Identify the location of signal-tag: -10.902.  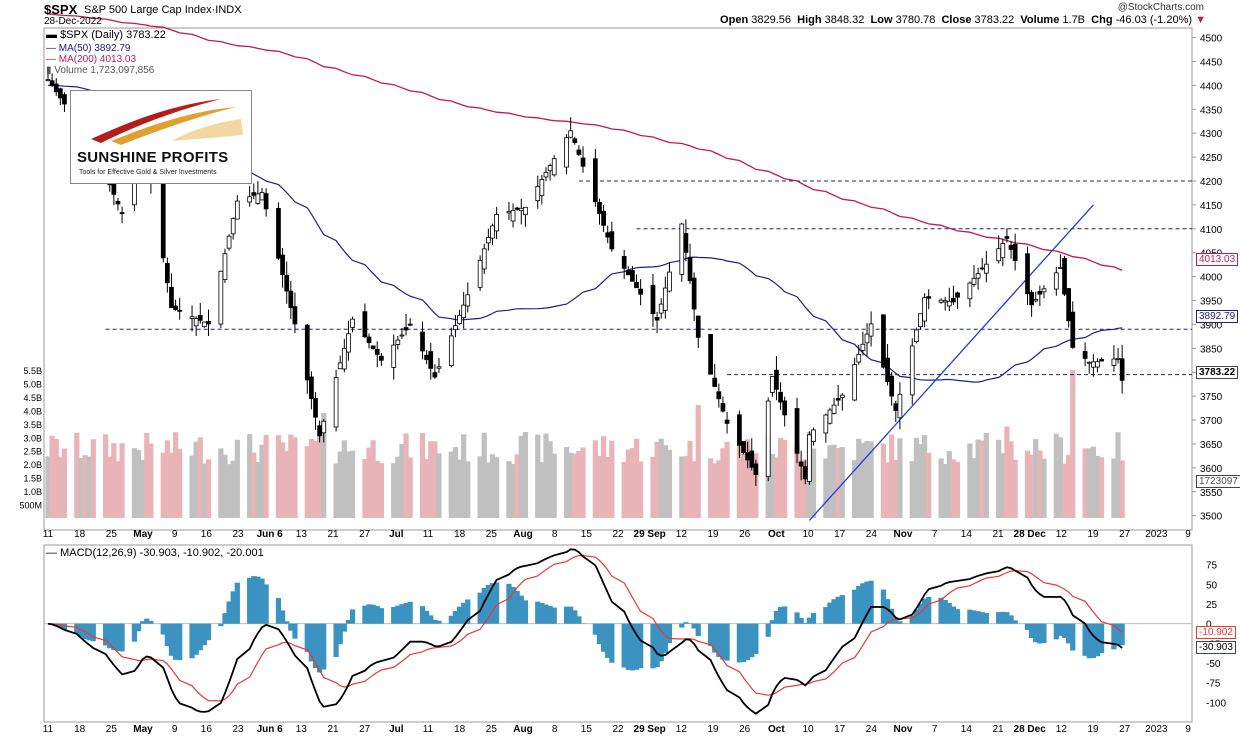
(1216, 632).